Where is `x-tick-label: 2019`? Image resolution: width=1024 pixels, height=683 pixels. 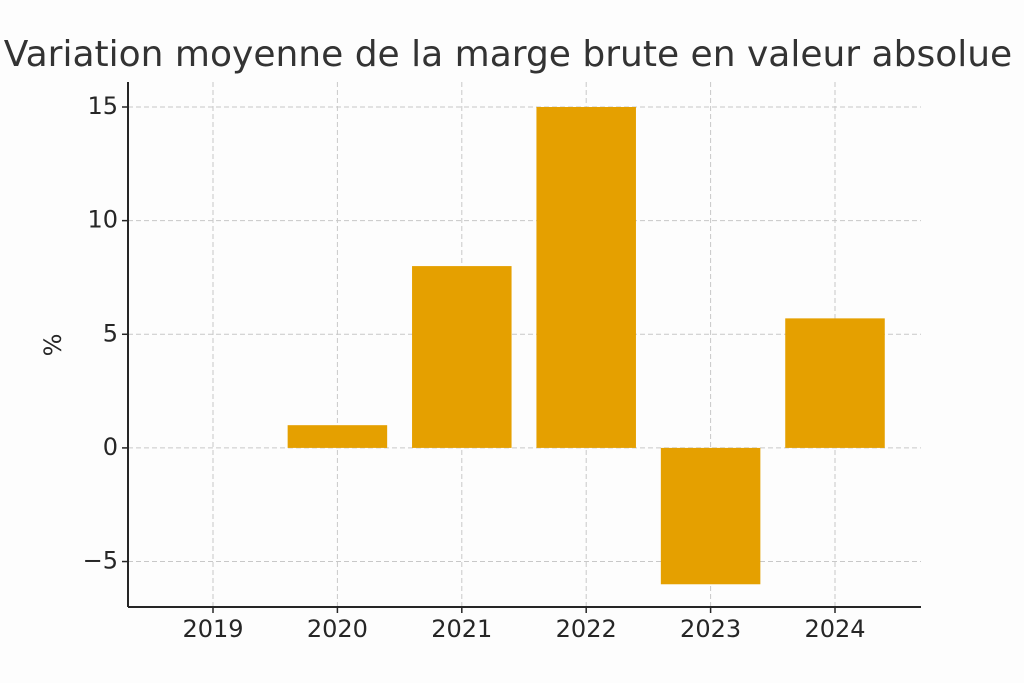
x-tick-label: 2019 is located at coordinates (212, 629).